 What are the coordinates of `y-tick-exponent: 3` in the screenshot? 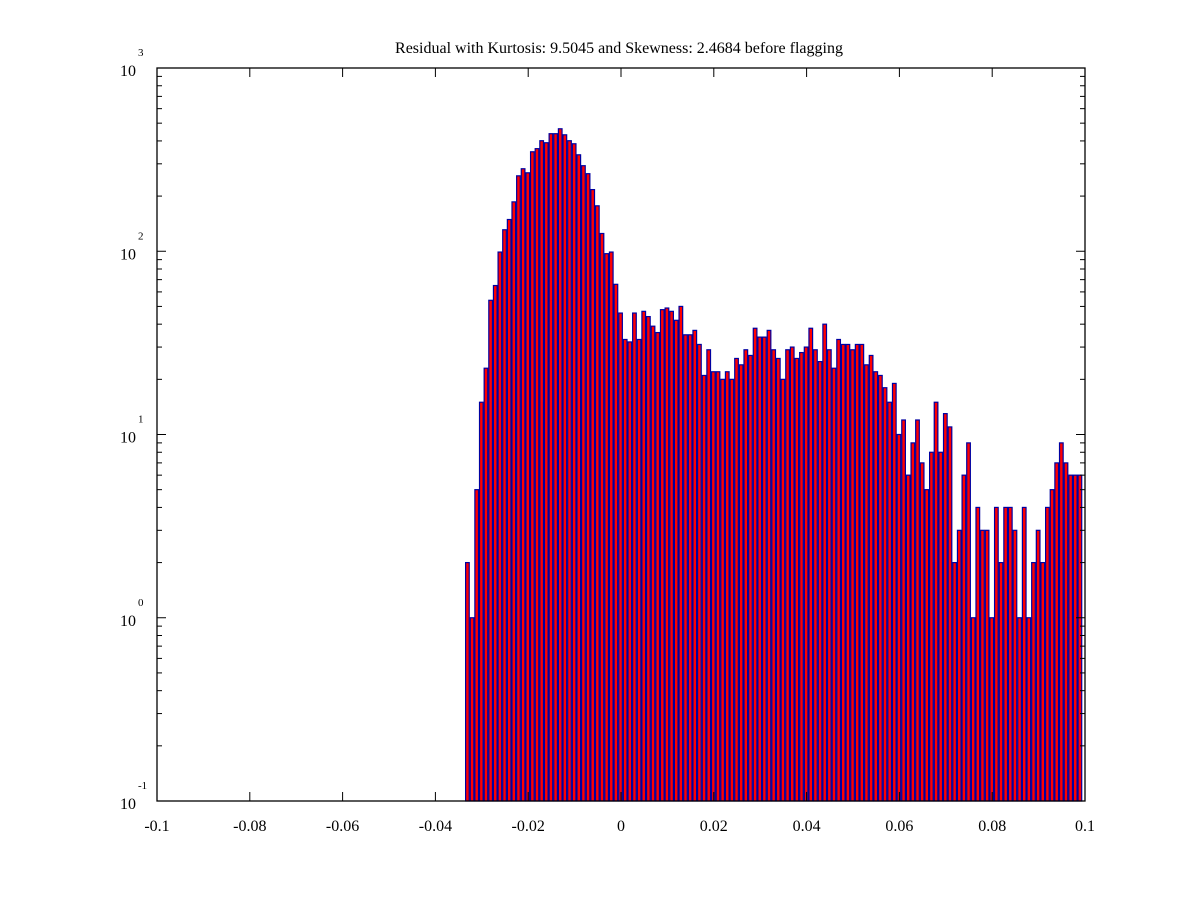 It's located at (141, 53).